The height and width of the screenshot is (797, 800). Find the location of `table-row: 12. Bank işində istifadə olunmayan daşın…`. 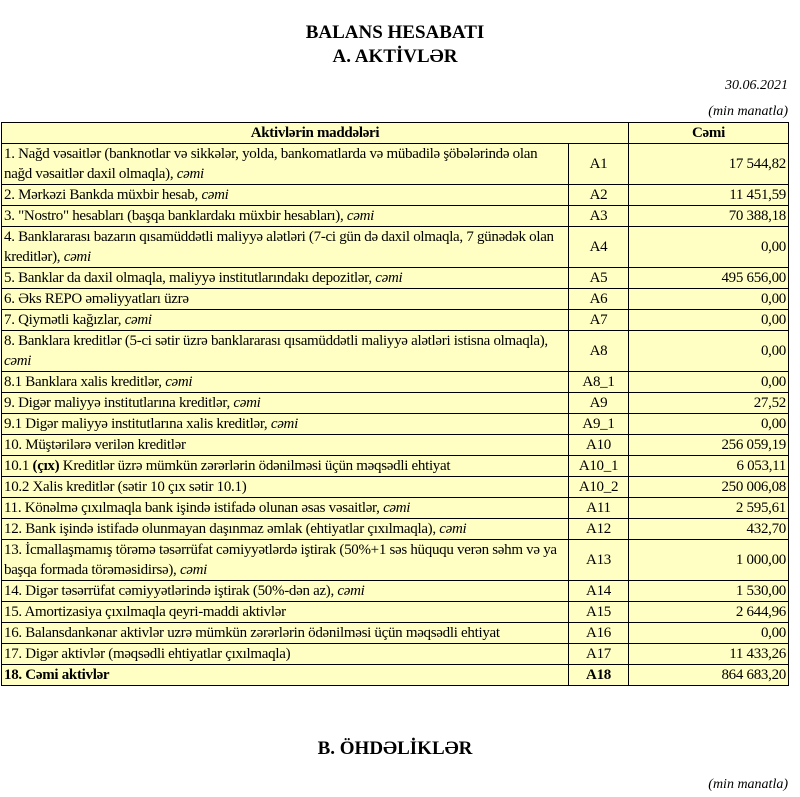

table-row: 12. Bank işində istifadə olunmayan daşın… is located at coordinates (395, 529).